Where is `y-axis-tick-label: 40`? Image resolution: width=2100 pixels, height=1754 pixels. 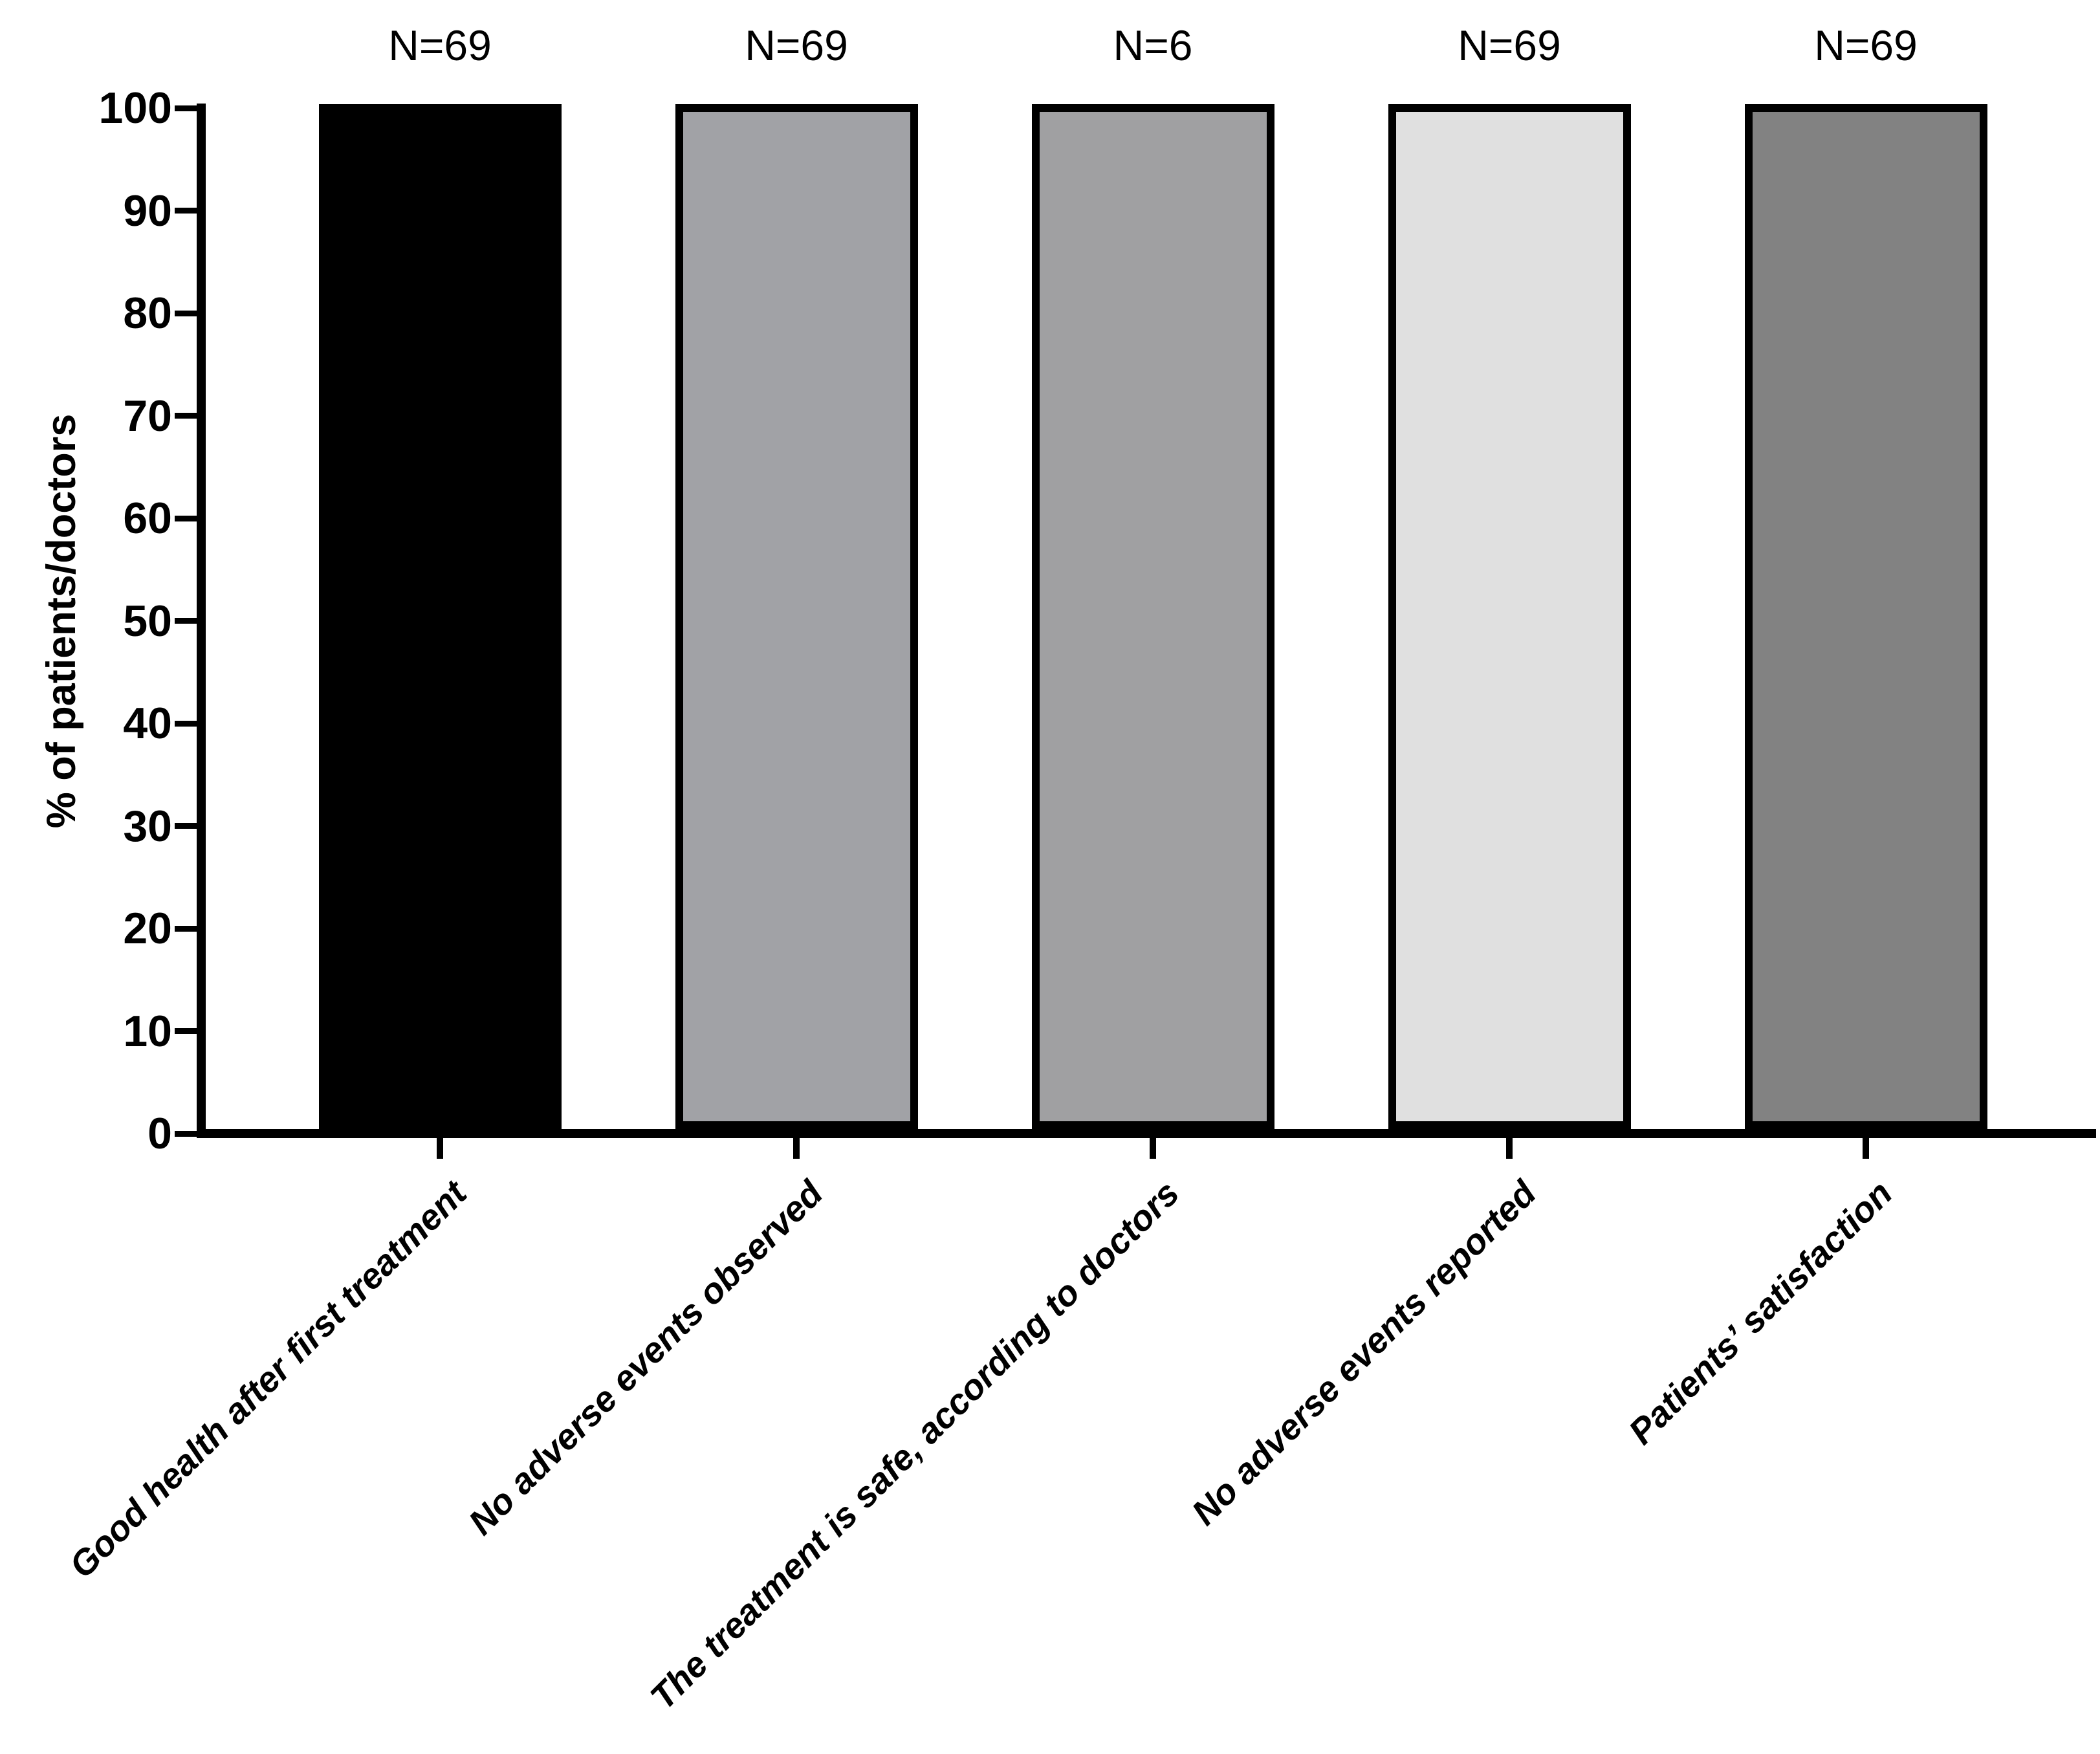
y-axis-tick-label: 40 is located at coordinates (147, 723).